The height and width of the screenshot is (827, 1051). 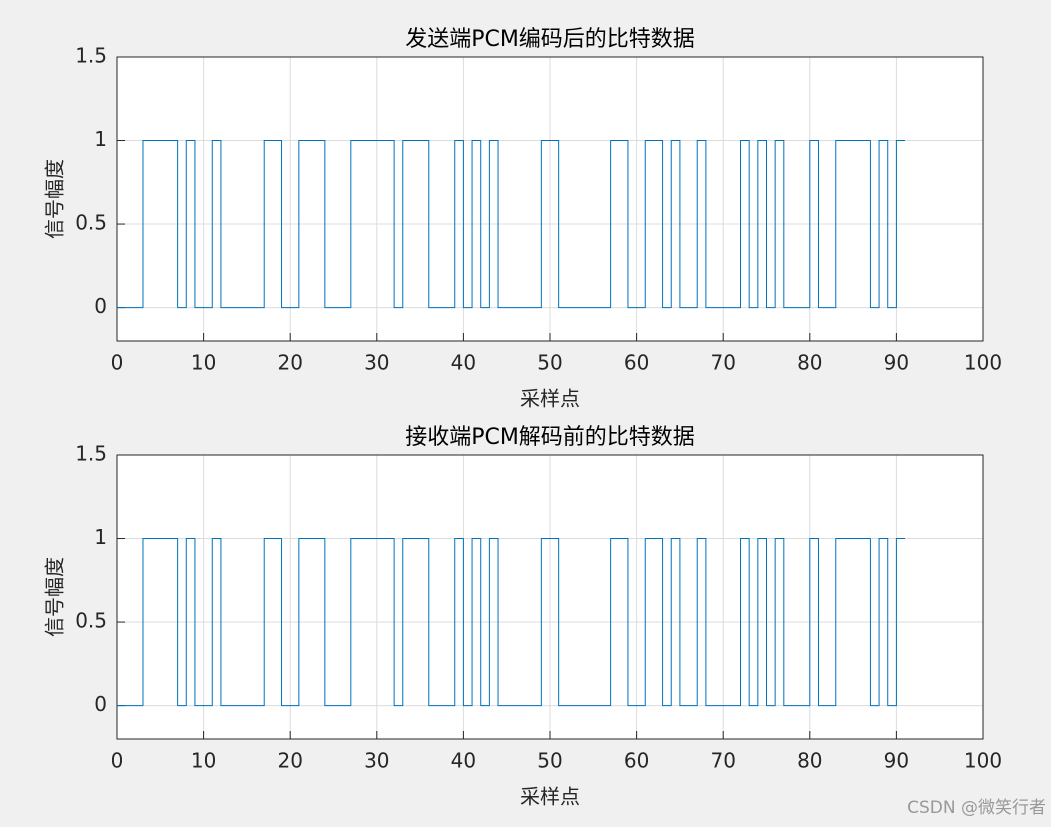 What do you see at coordinates (550, 437) in the screenshot?
I see `chart-title: 接收端PCM解码前的比特数据` at bounding box center [550, 437].